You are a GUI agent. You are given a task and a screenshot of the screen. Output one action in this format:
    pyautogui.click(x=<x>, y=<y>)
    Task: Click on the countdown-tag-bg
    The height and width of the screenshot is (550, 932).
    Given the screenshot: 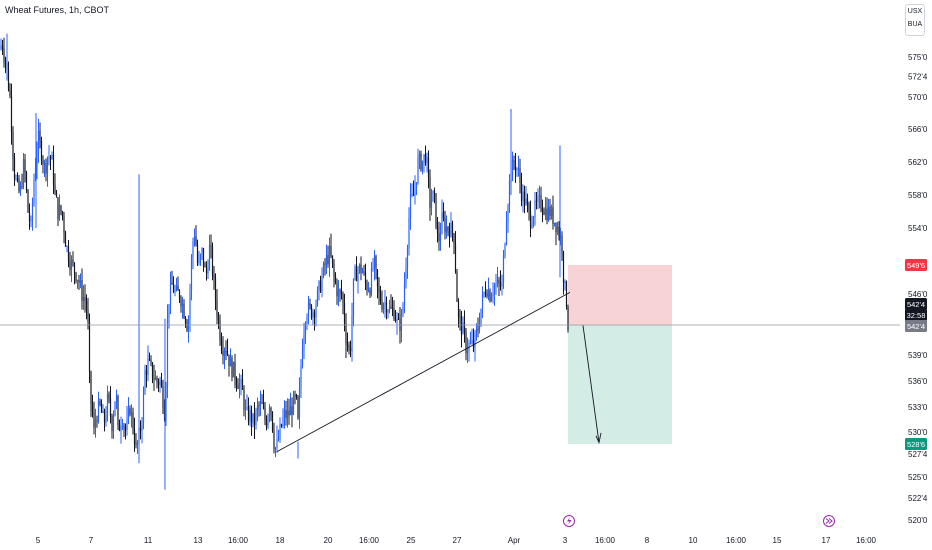 What is the action you would take?
    pyautogui.click(x=916, y=315)
    